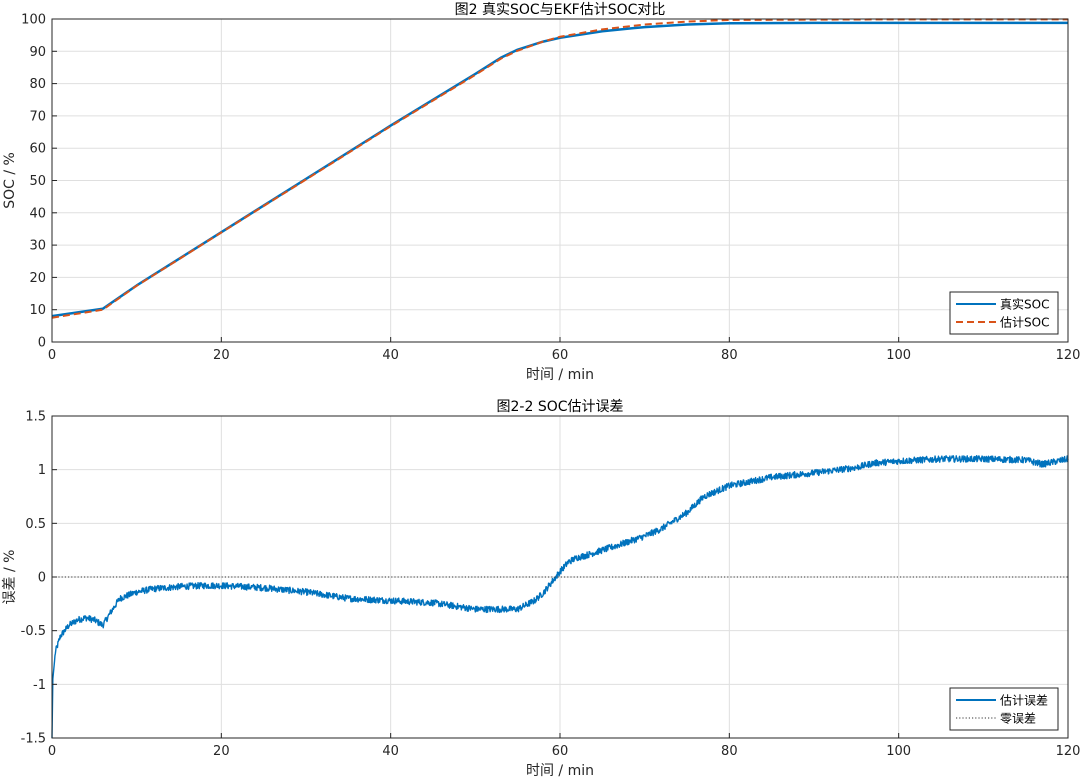 The width and height of the screenshot is (1080, 781). I want to click on y-tick-label: 80, so click(37, 84).